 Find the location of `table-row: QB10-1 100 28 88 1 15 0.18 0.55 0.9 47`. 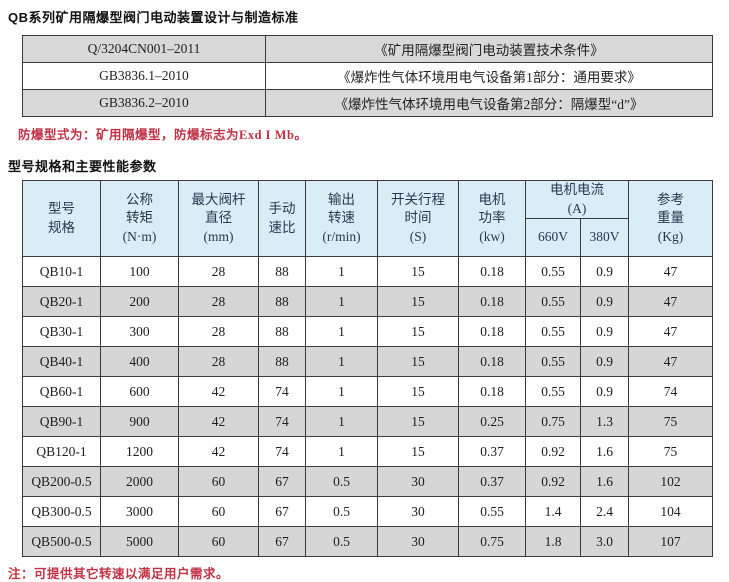

table-row: QB10-1 100 28 88 1 15 0.18 0.55 0.9 47 is located at coordinates (367, 271).